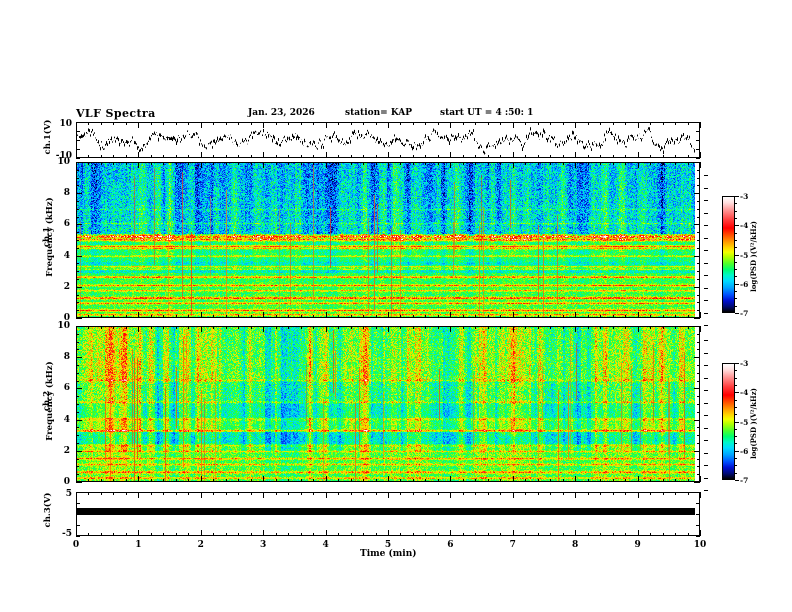 The height and width of the screenshot is (612, 792). What do you see at coordinates (575, 545) in the screenshot?
I see `x-tick-label-8: 8` at bounding box center [575, 545].